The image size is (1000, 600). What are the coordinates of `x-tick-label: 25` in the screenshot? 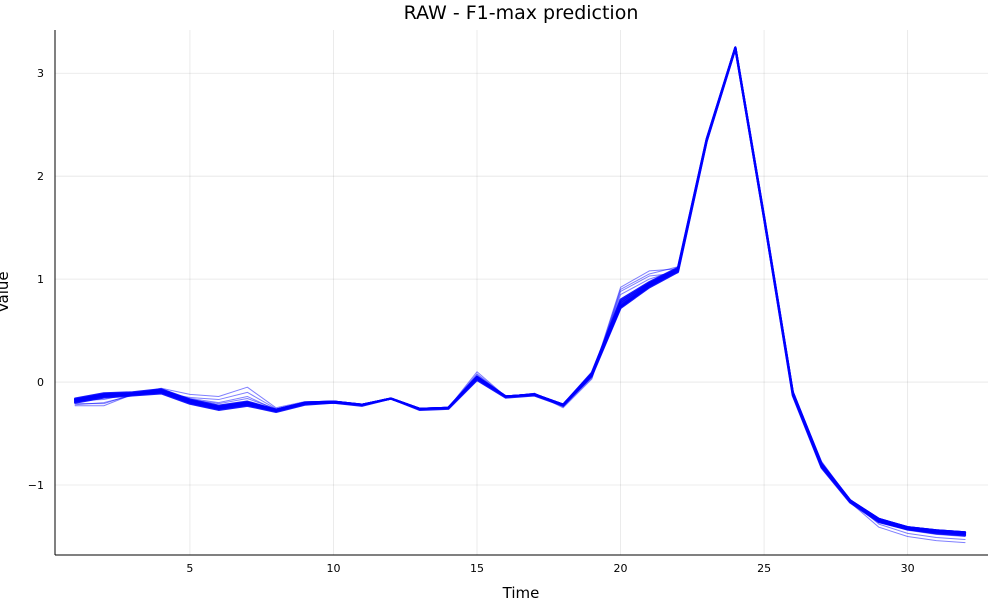 It's located at (764, 568).